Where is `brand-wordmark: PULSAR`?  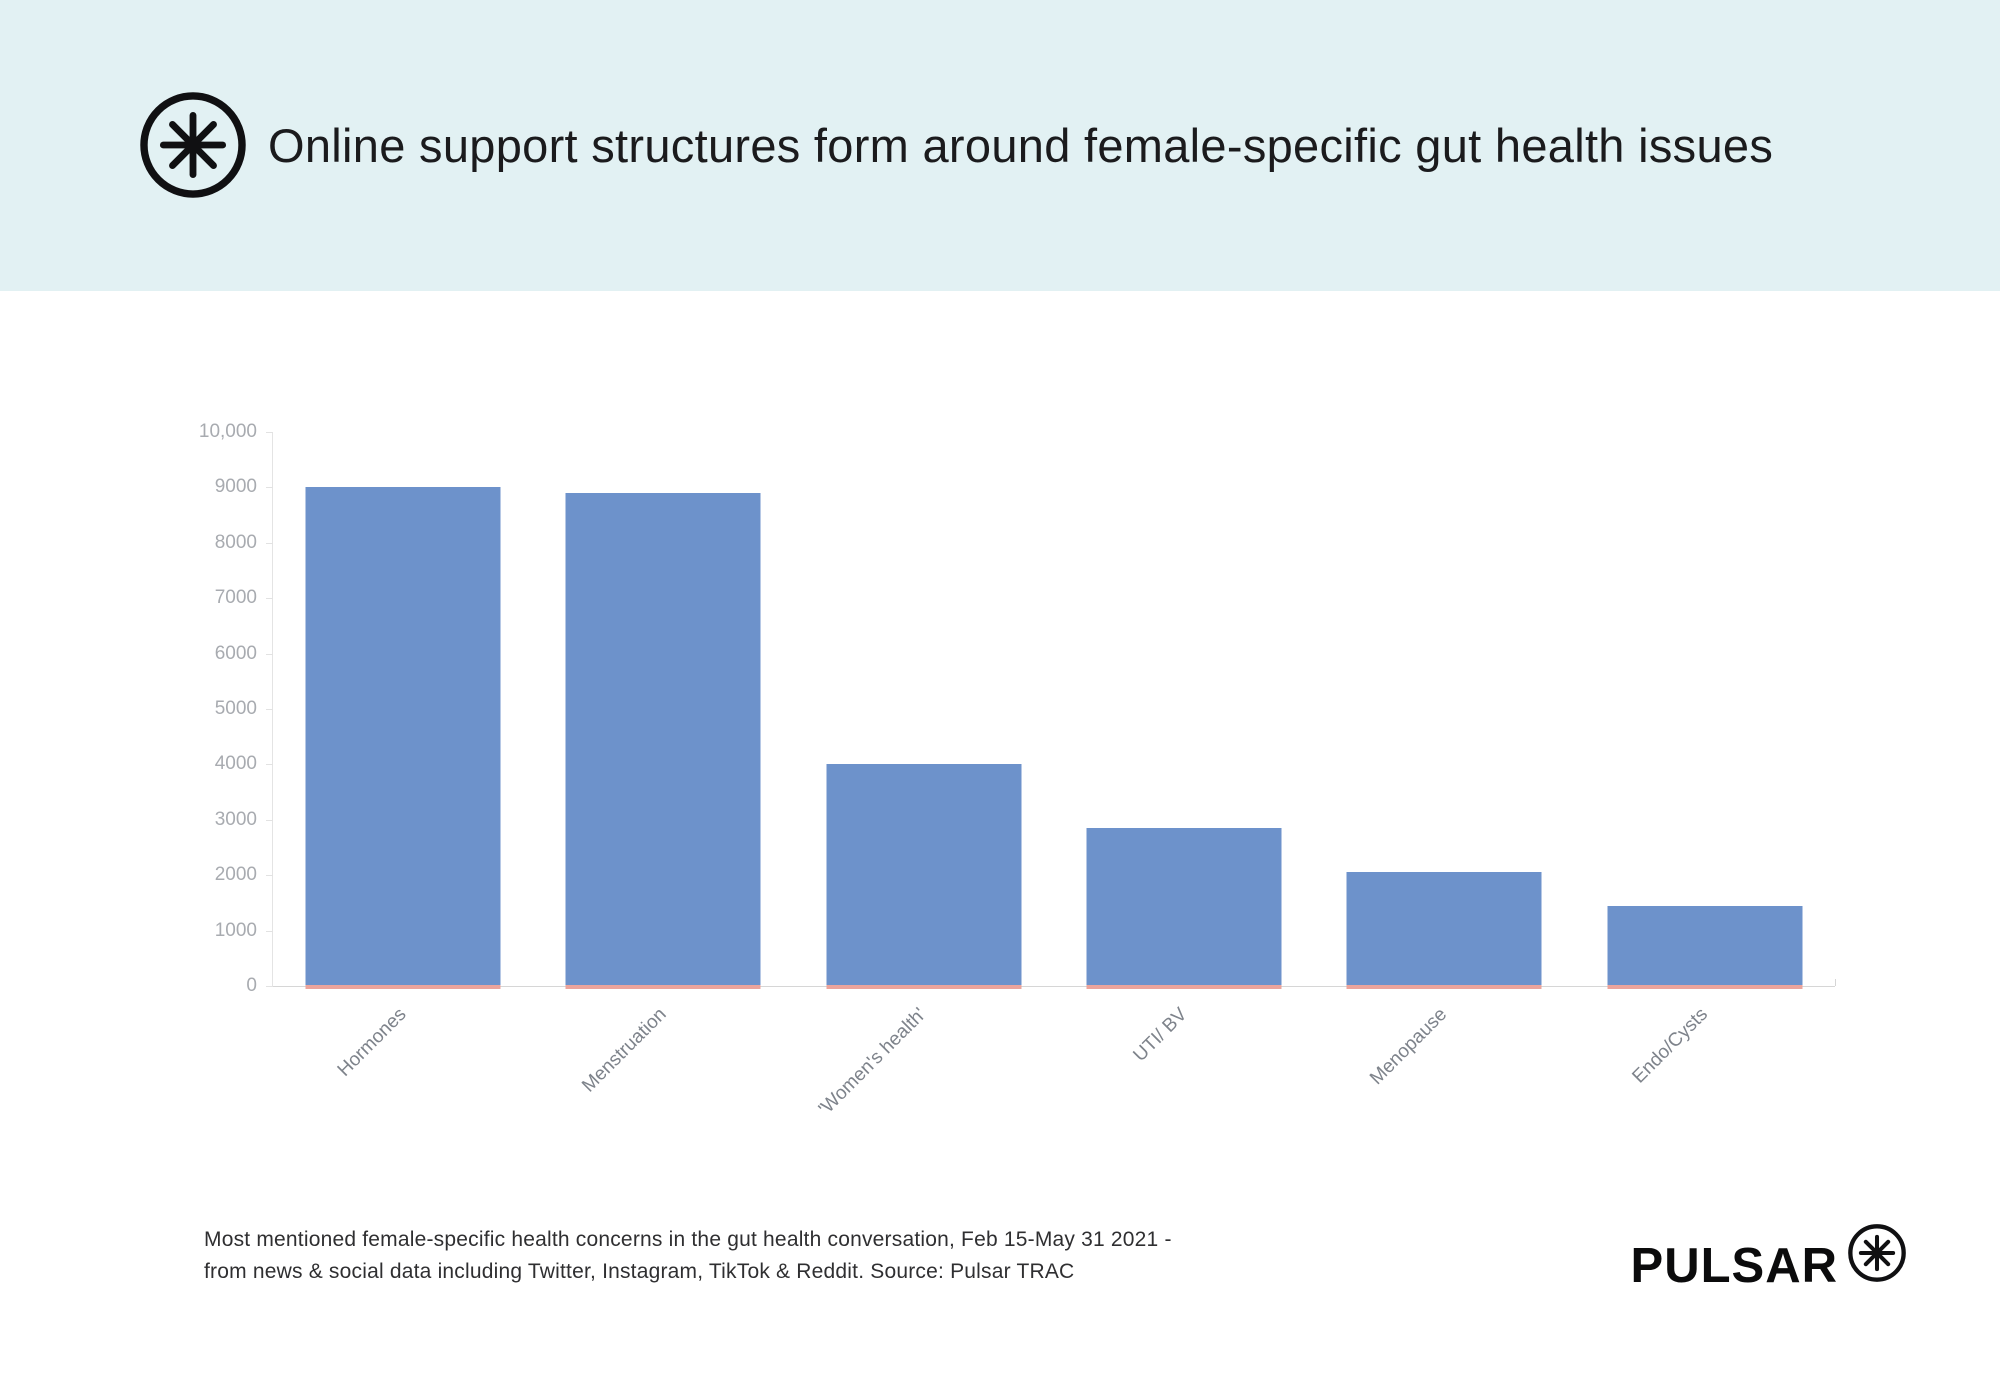 brand-wordmark: PULSAR is located at coordinates (1734, 1266).